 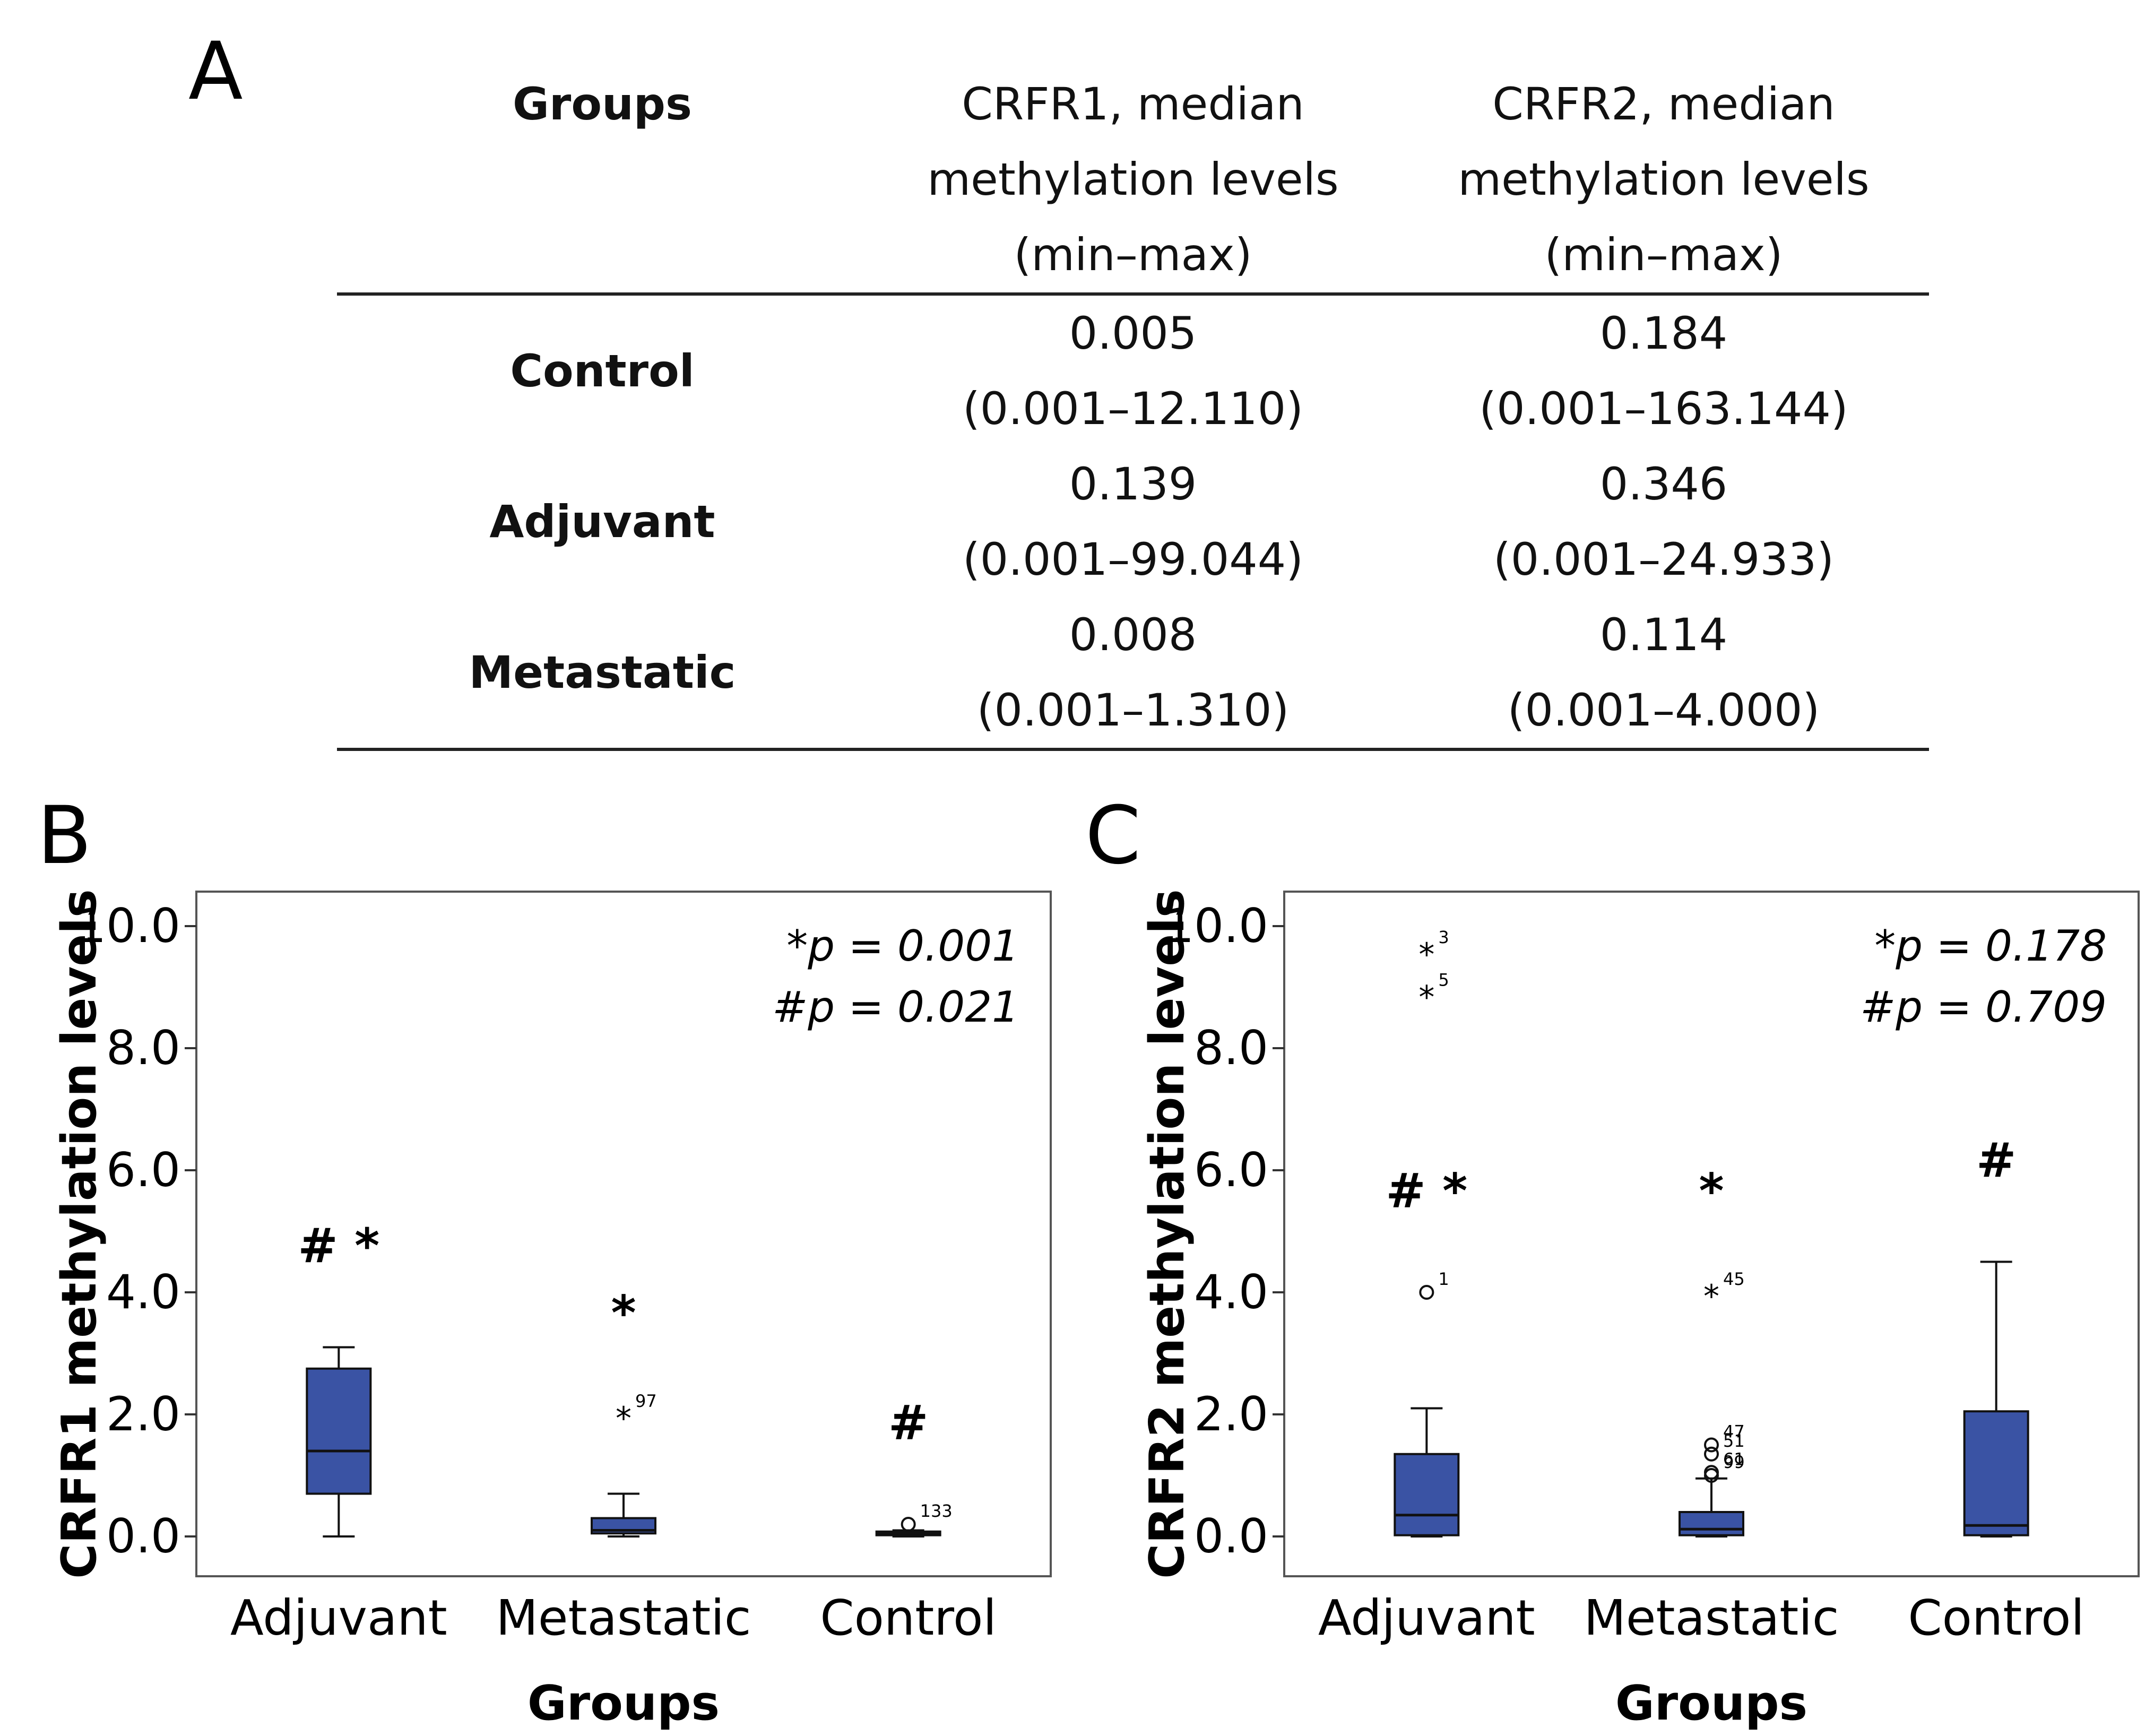 I want to click on crfr2-median: 0.184, so click(x=1663, y=333).